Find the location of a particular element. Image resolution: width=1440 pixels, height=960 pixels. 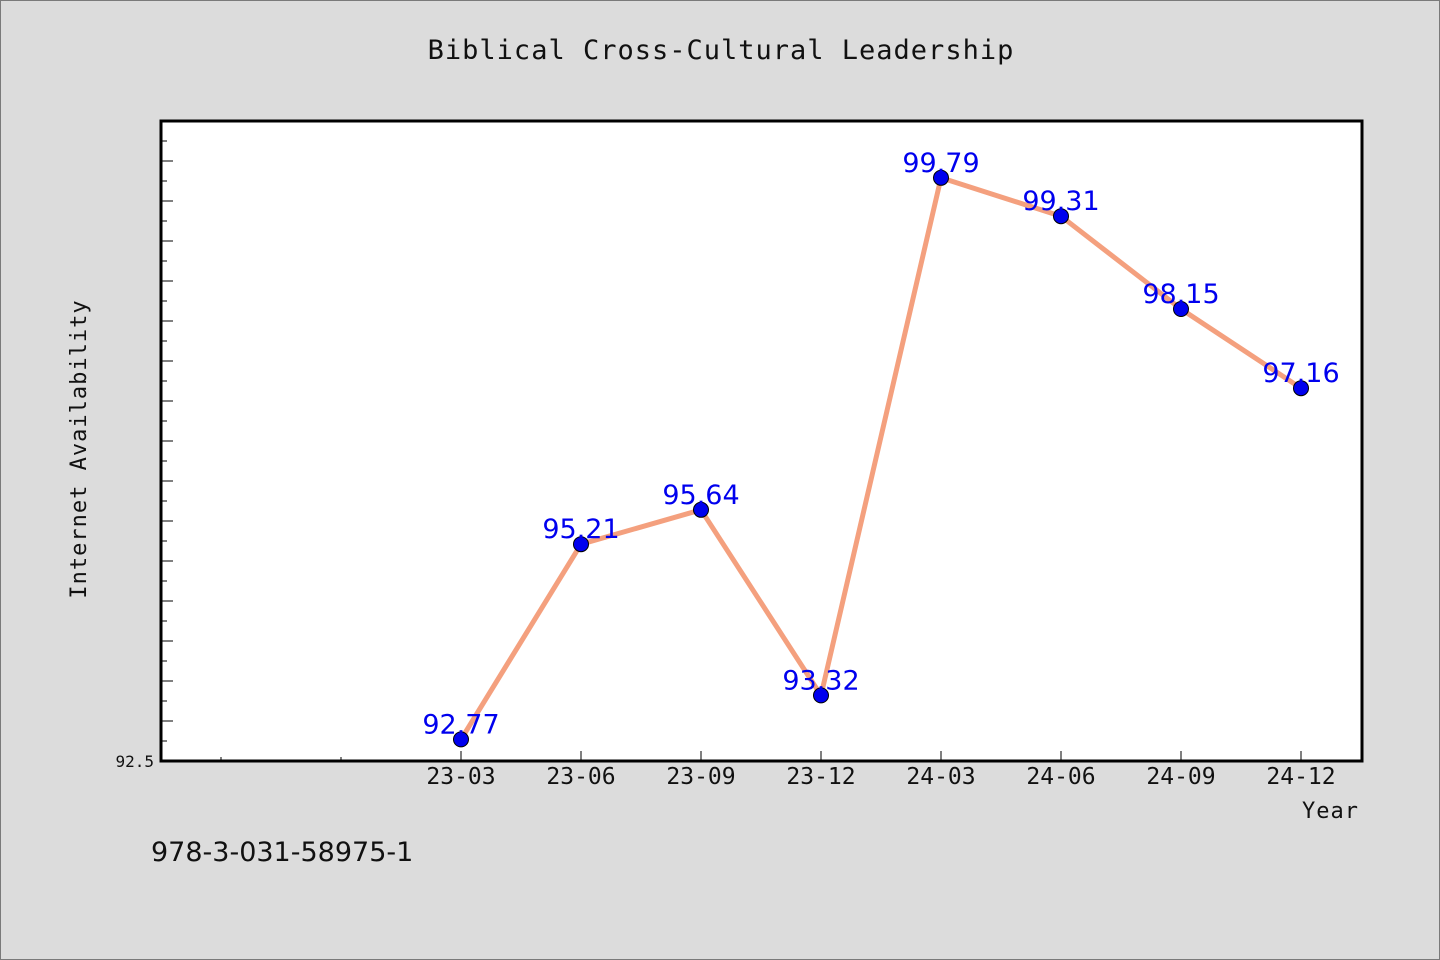

data-label: 99.31 is located at coordinates (1060, 201).